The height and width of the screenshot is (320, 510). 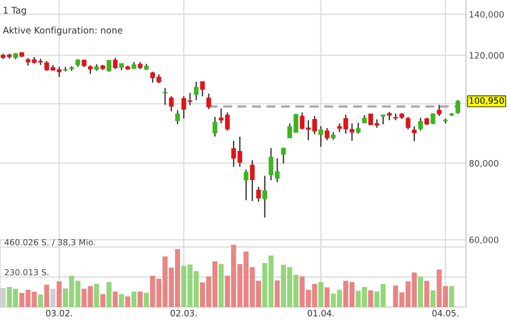 I want to click on x-tick-label: 03.02., so click(x=59, y=313).